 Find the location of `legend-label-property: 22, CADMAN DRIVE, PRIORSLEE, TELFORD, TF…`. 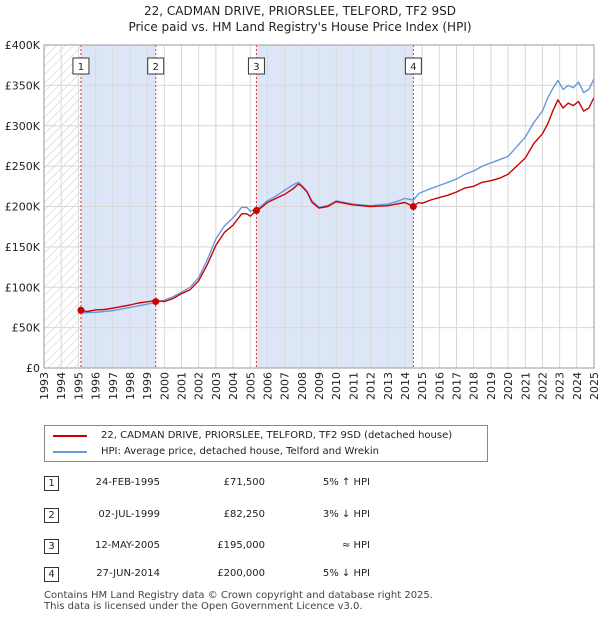

legend-label-property: 22, CADMAN DRIVE, PRIORSLEE, TELFORD, TF… is located at coordinates (277, 435).